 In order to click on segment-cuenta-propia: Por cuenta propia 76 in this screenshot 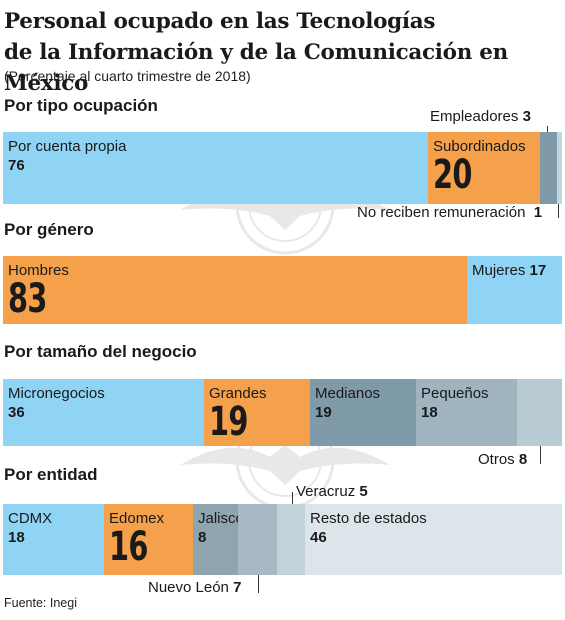, I will do `click(215, 168)`.